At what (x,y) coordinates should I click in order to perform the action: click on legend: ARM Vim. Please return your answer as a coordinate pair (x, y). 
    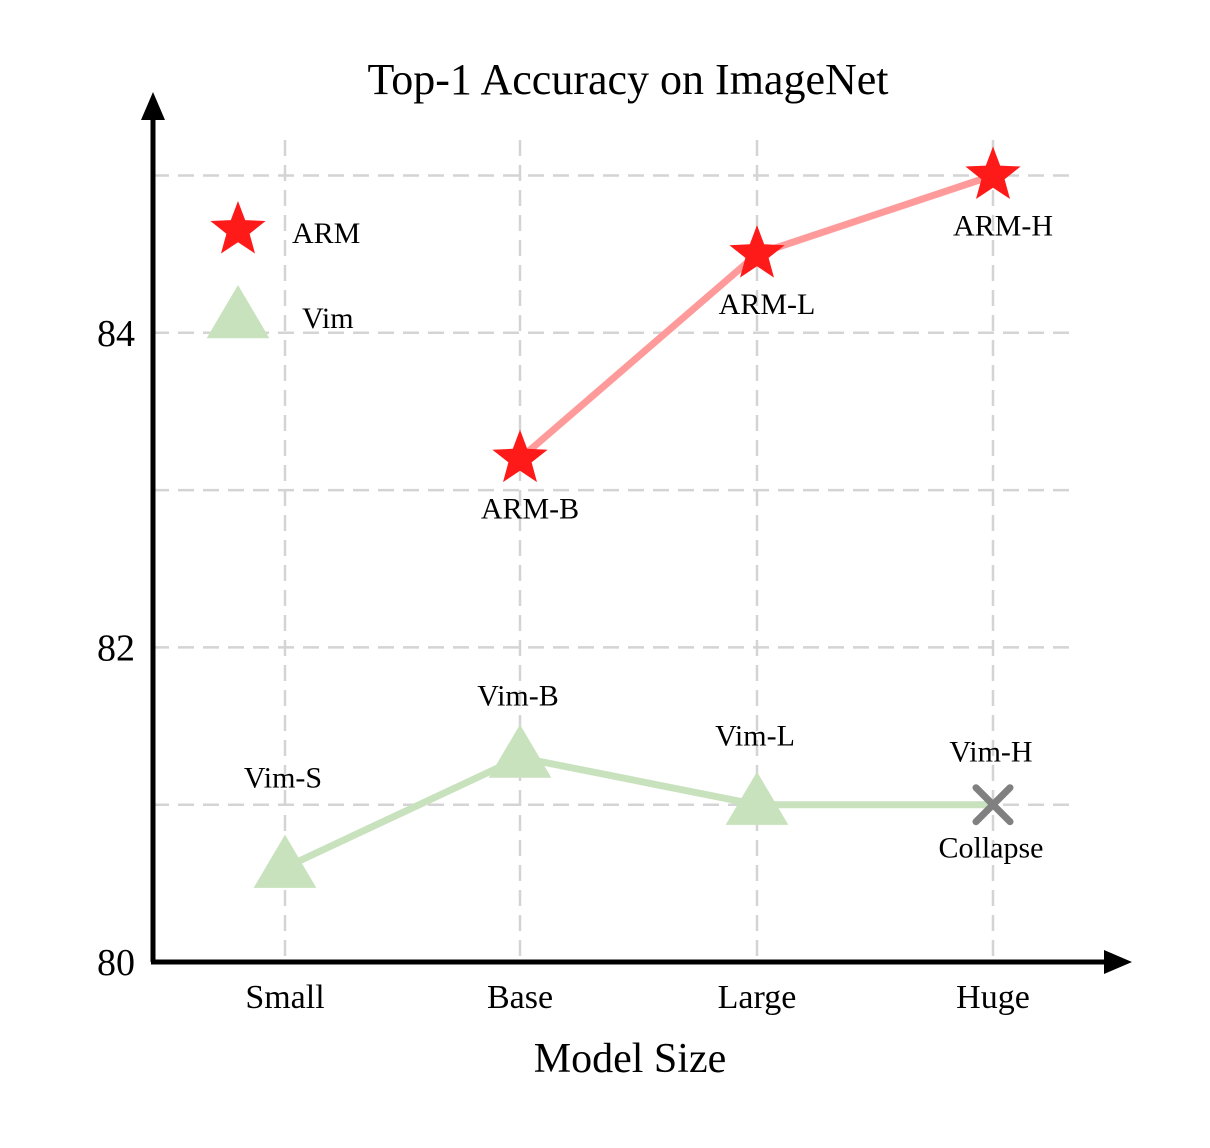
    Looking at the image, I should click on (283, 270).